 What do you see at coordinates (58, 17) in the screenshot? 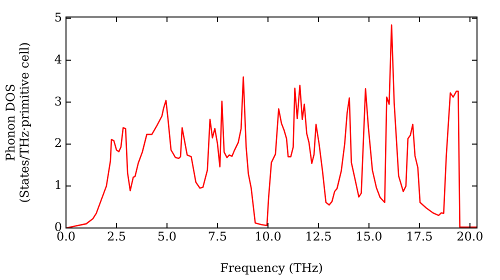
I see `y-tick-label: 5` at bounding box center [58, 17].